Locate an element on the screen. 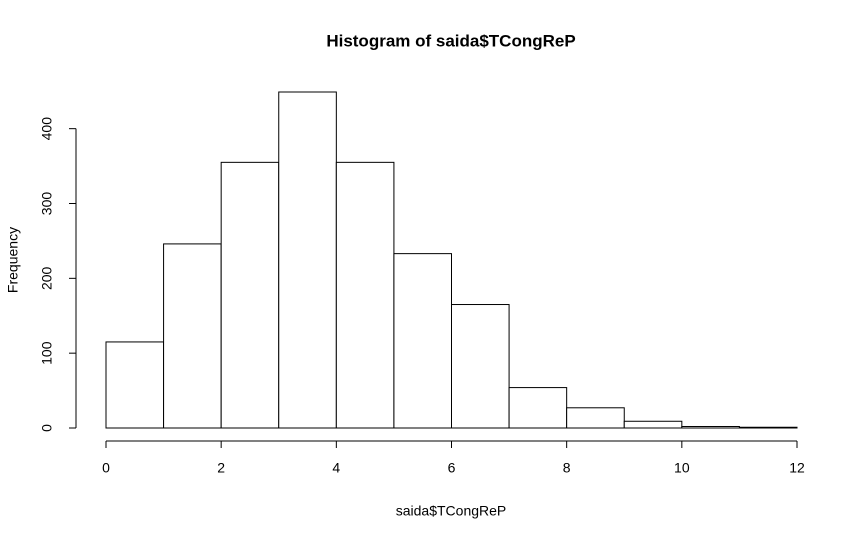  x-tick-label: 4 is located at coordinates (336, 468).